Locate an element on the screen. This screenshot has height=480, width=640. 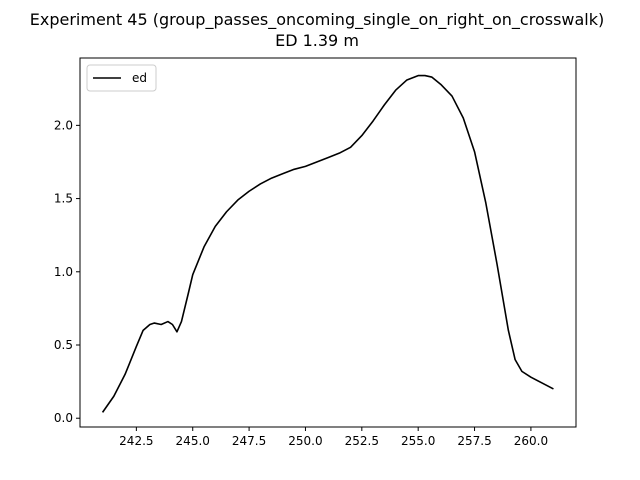
y-tick-label: 1.5 is located at coordinates (63, 199).